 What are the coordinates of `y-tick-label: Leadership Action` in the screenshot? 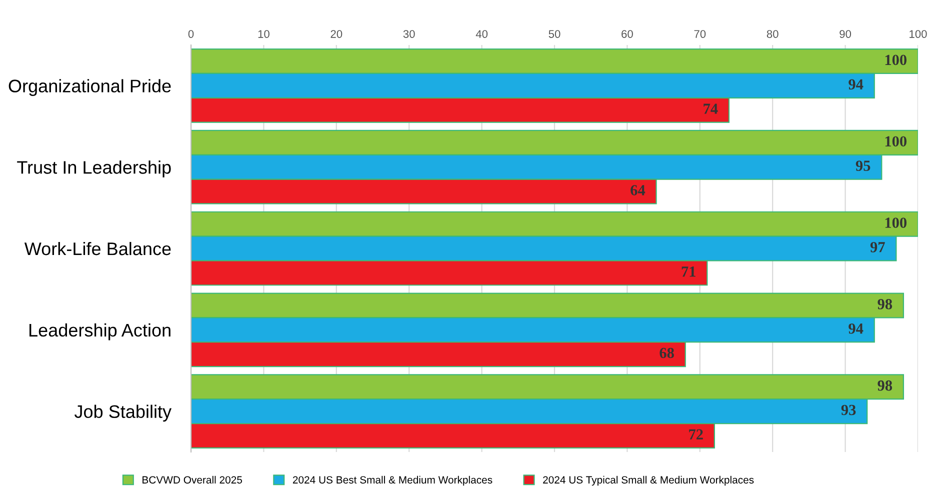 It's located at (100, 331).